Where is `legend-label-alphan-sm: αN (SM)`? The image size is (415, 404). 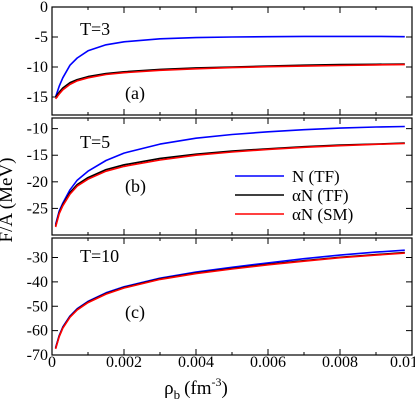
legend-label-alphan-sm: αN (SM) is located at coordinates (322, 214).